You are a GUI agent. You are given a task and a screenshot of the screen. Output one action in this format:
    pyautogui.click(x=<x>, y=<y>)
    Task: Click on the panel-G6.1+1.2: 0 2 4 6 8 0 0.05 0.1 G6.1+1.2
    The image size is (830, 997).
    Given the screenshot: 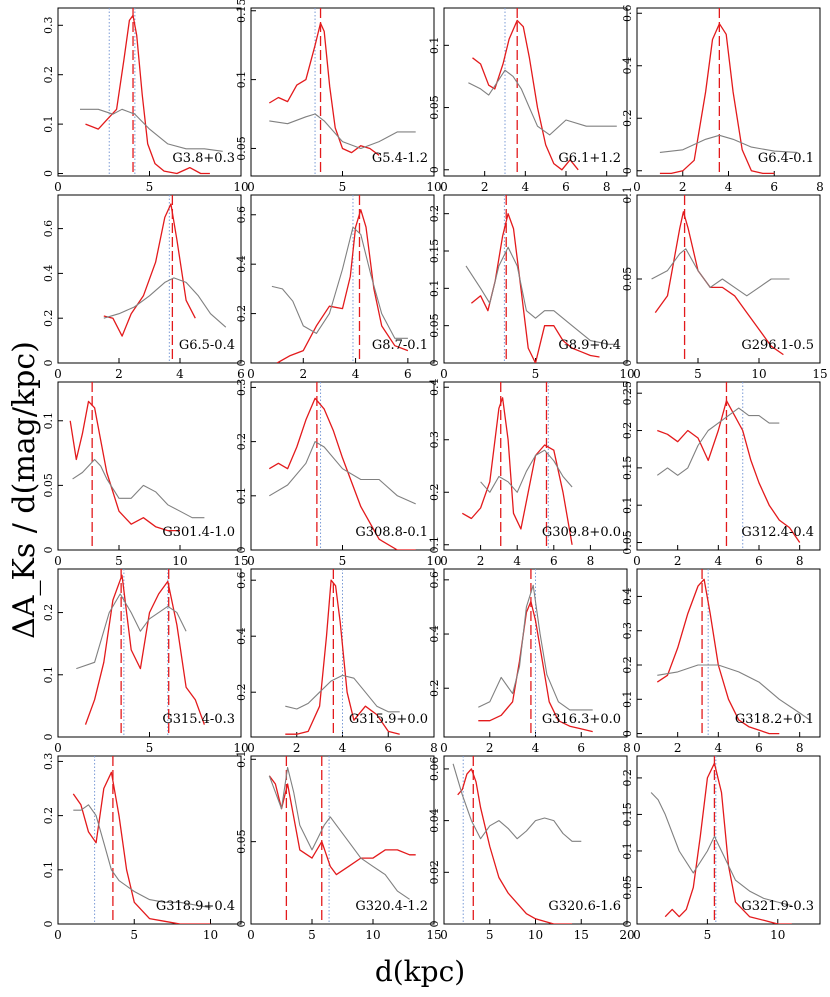 What is the action you would take?
    pyautogui.click(x=528, y=100)
    